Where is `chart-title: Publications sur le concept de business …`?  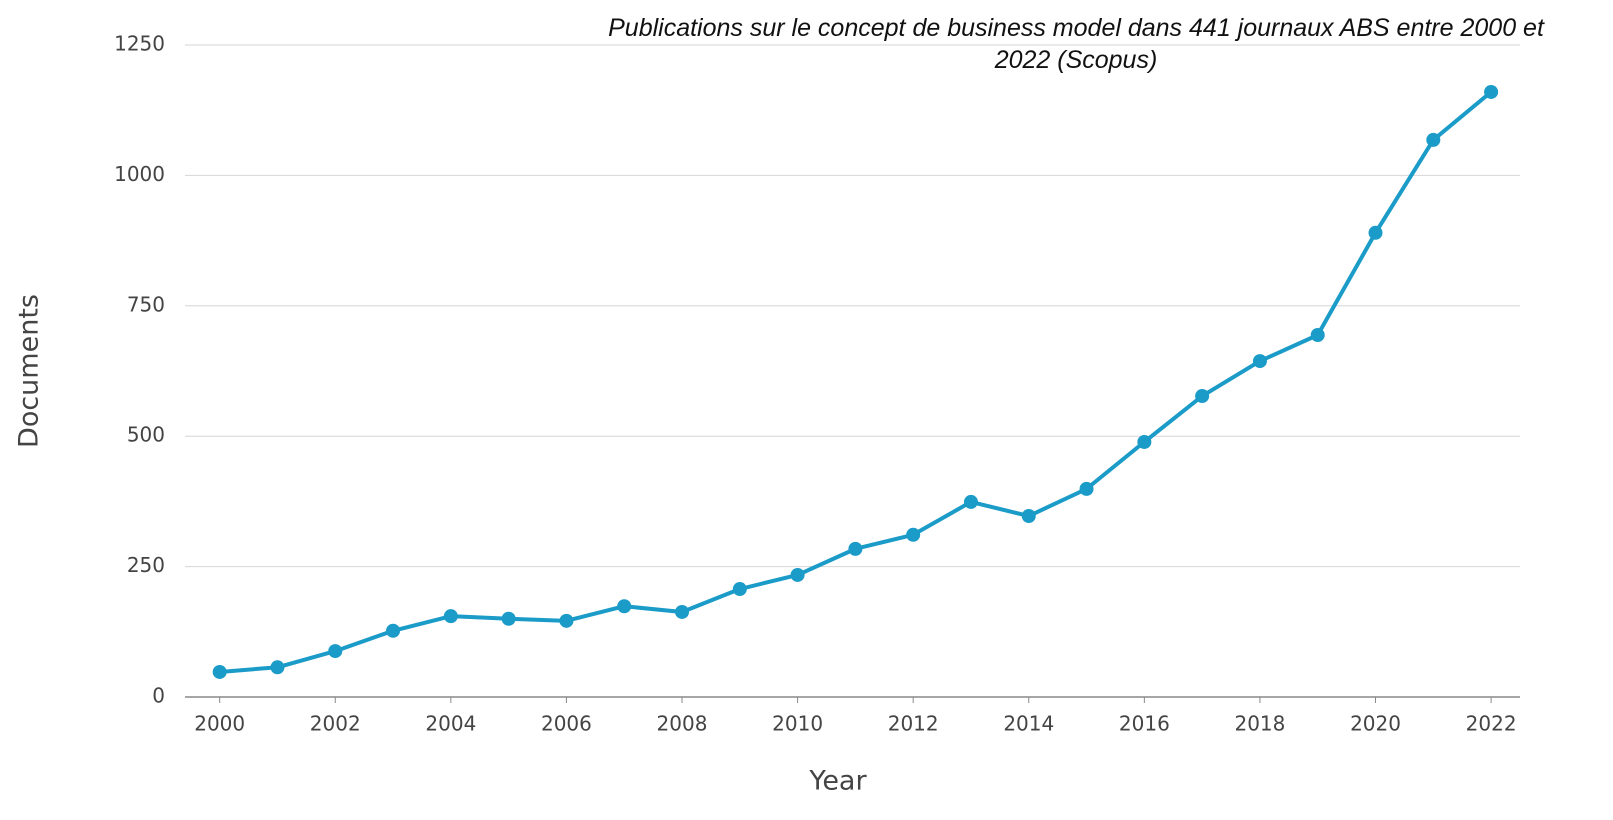
chart-title: Publications sur le concept de business … is located at coordinates (1076, 44).